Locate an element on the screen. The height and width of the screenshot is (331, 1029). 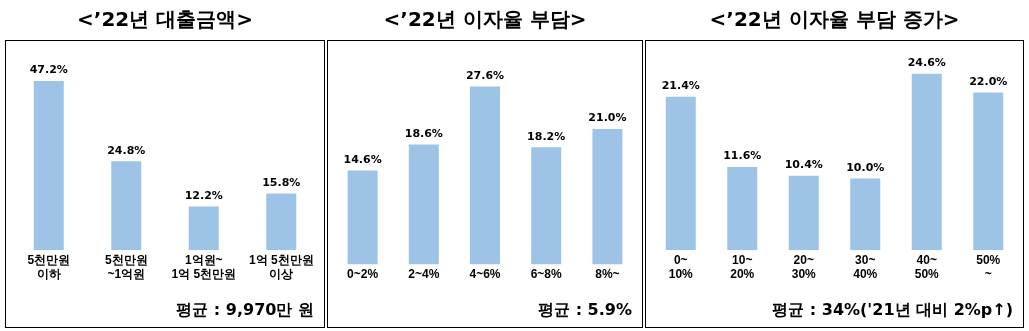
data-label: 22.0% is located at coordinates (988, 81).